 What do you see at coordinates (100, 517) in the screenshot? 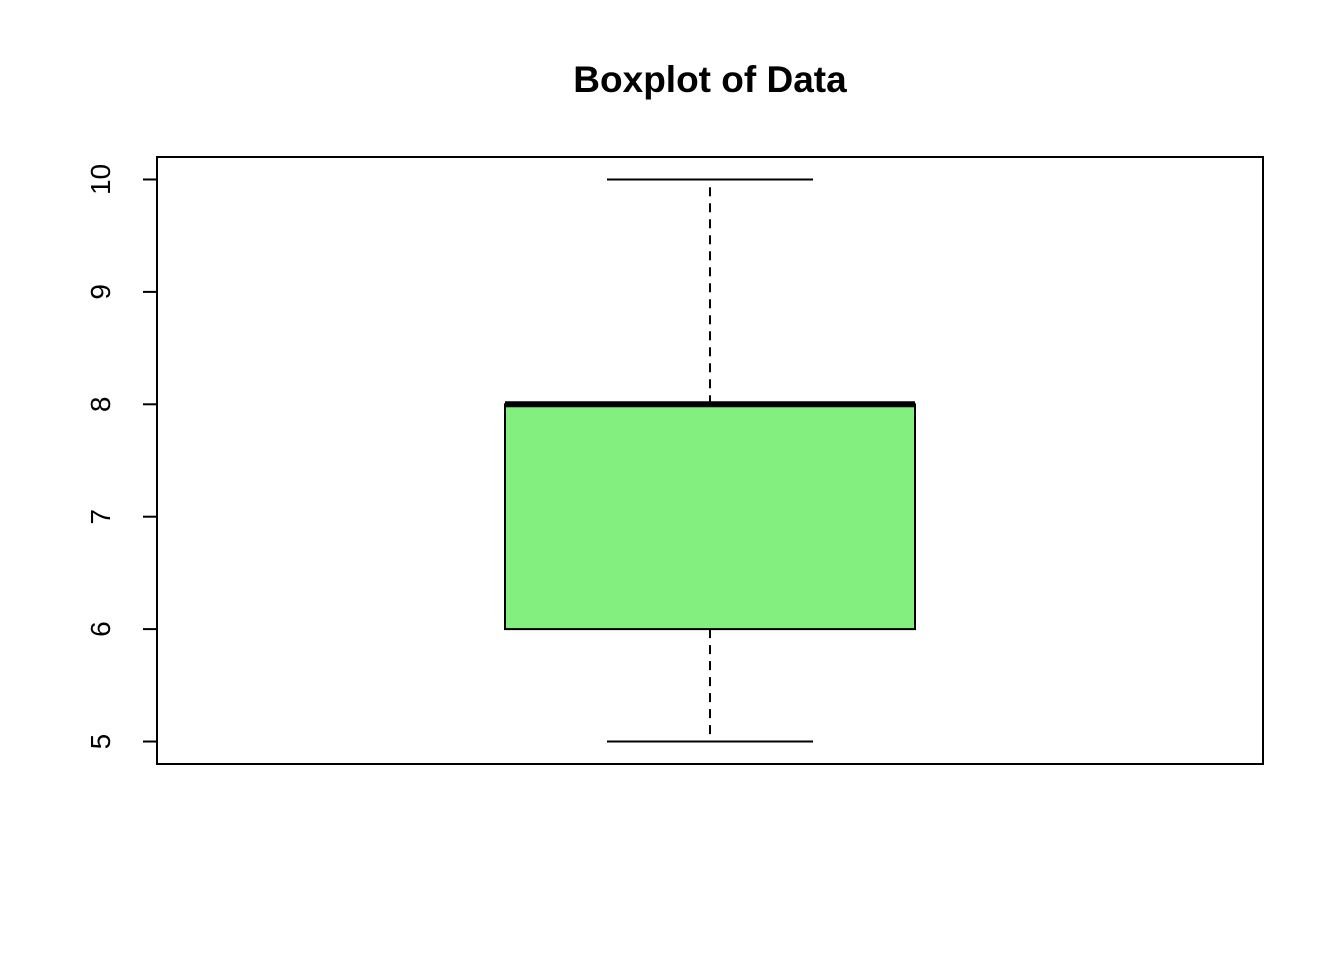
I see `y-tick-label: 7` at bounding box center [100, 517].